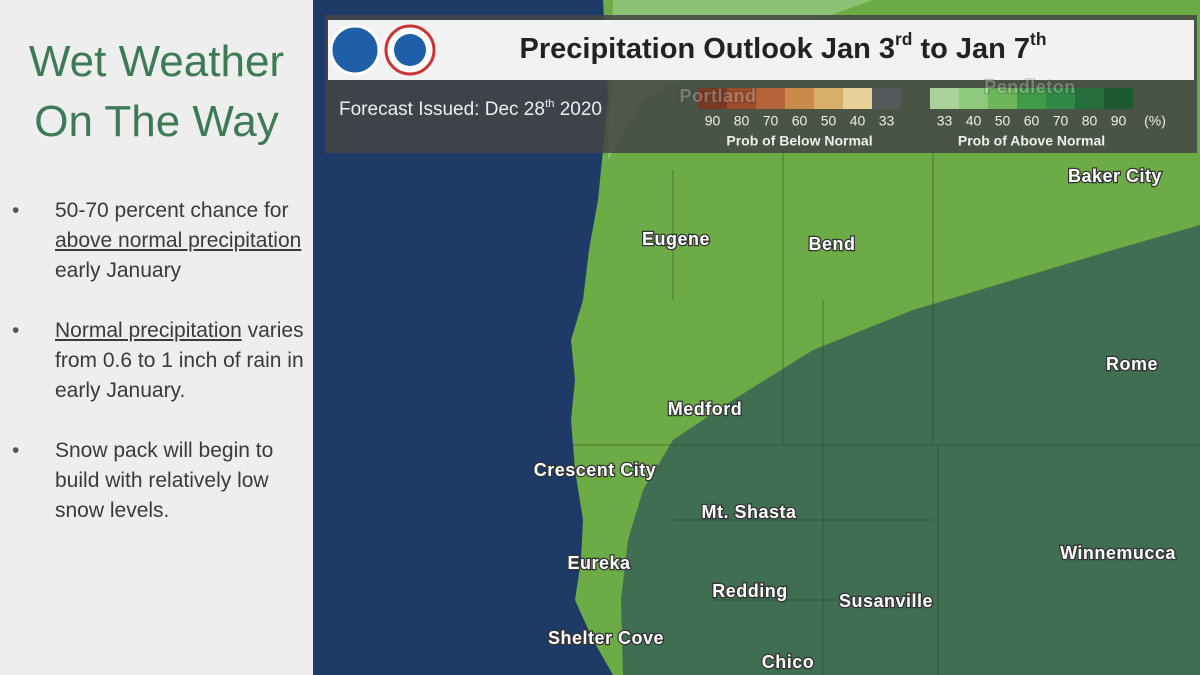 Image resolution: width=1200 pixels, height=675 pixels. Describe the element at coordinates (355, 50) in the screenshot. I see `noaa-logo` at that location.